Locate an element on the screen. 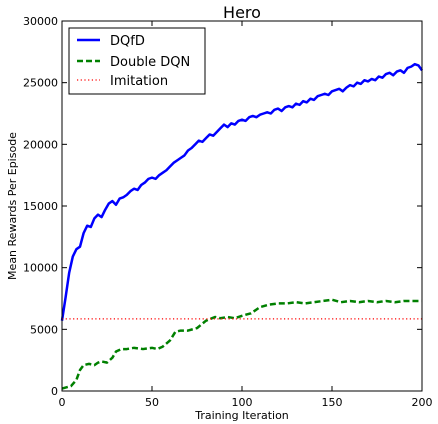 This screenshot has width=438, height=424. x-tick-label: 0 is located at coordinates (62, 402).